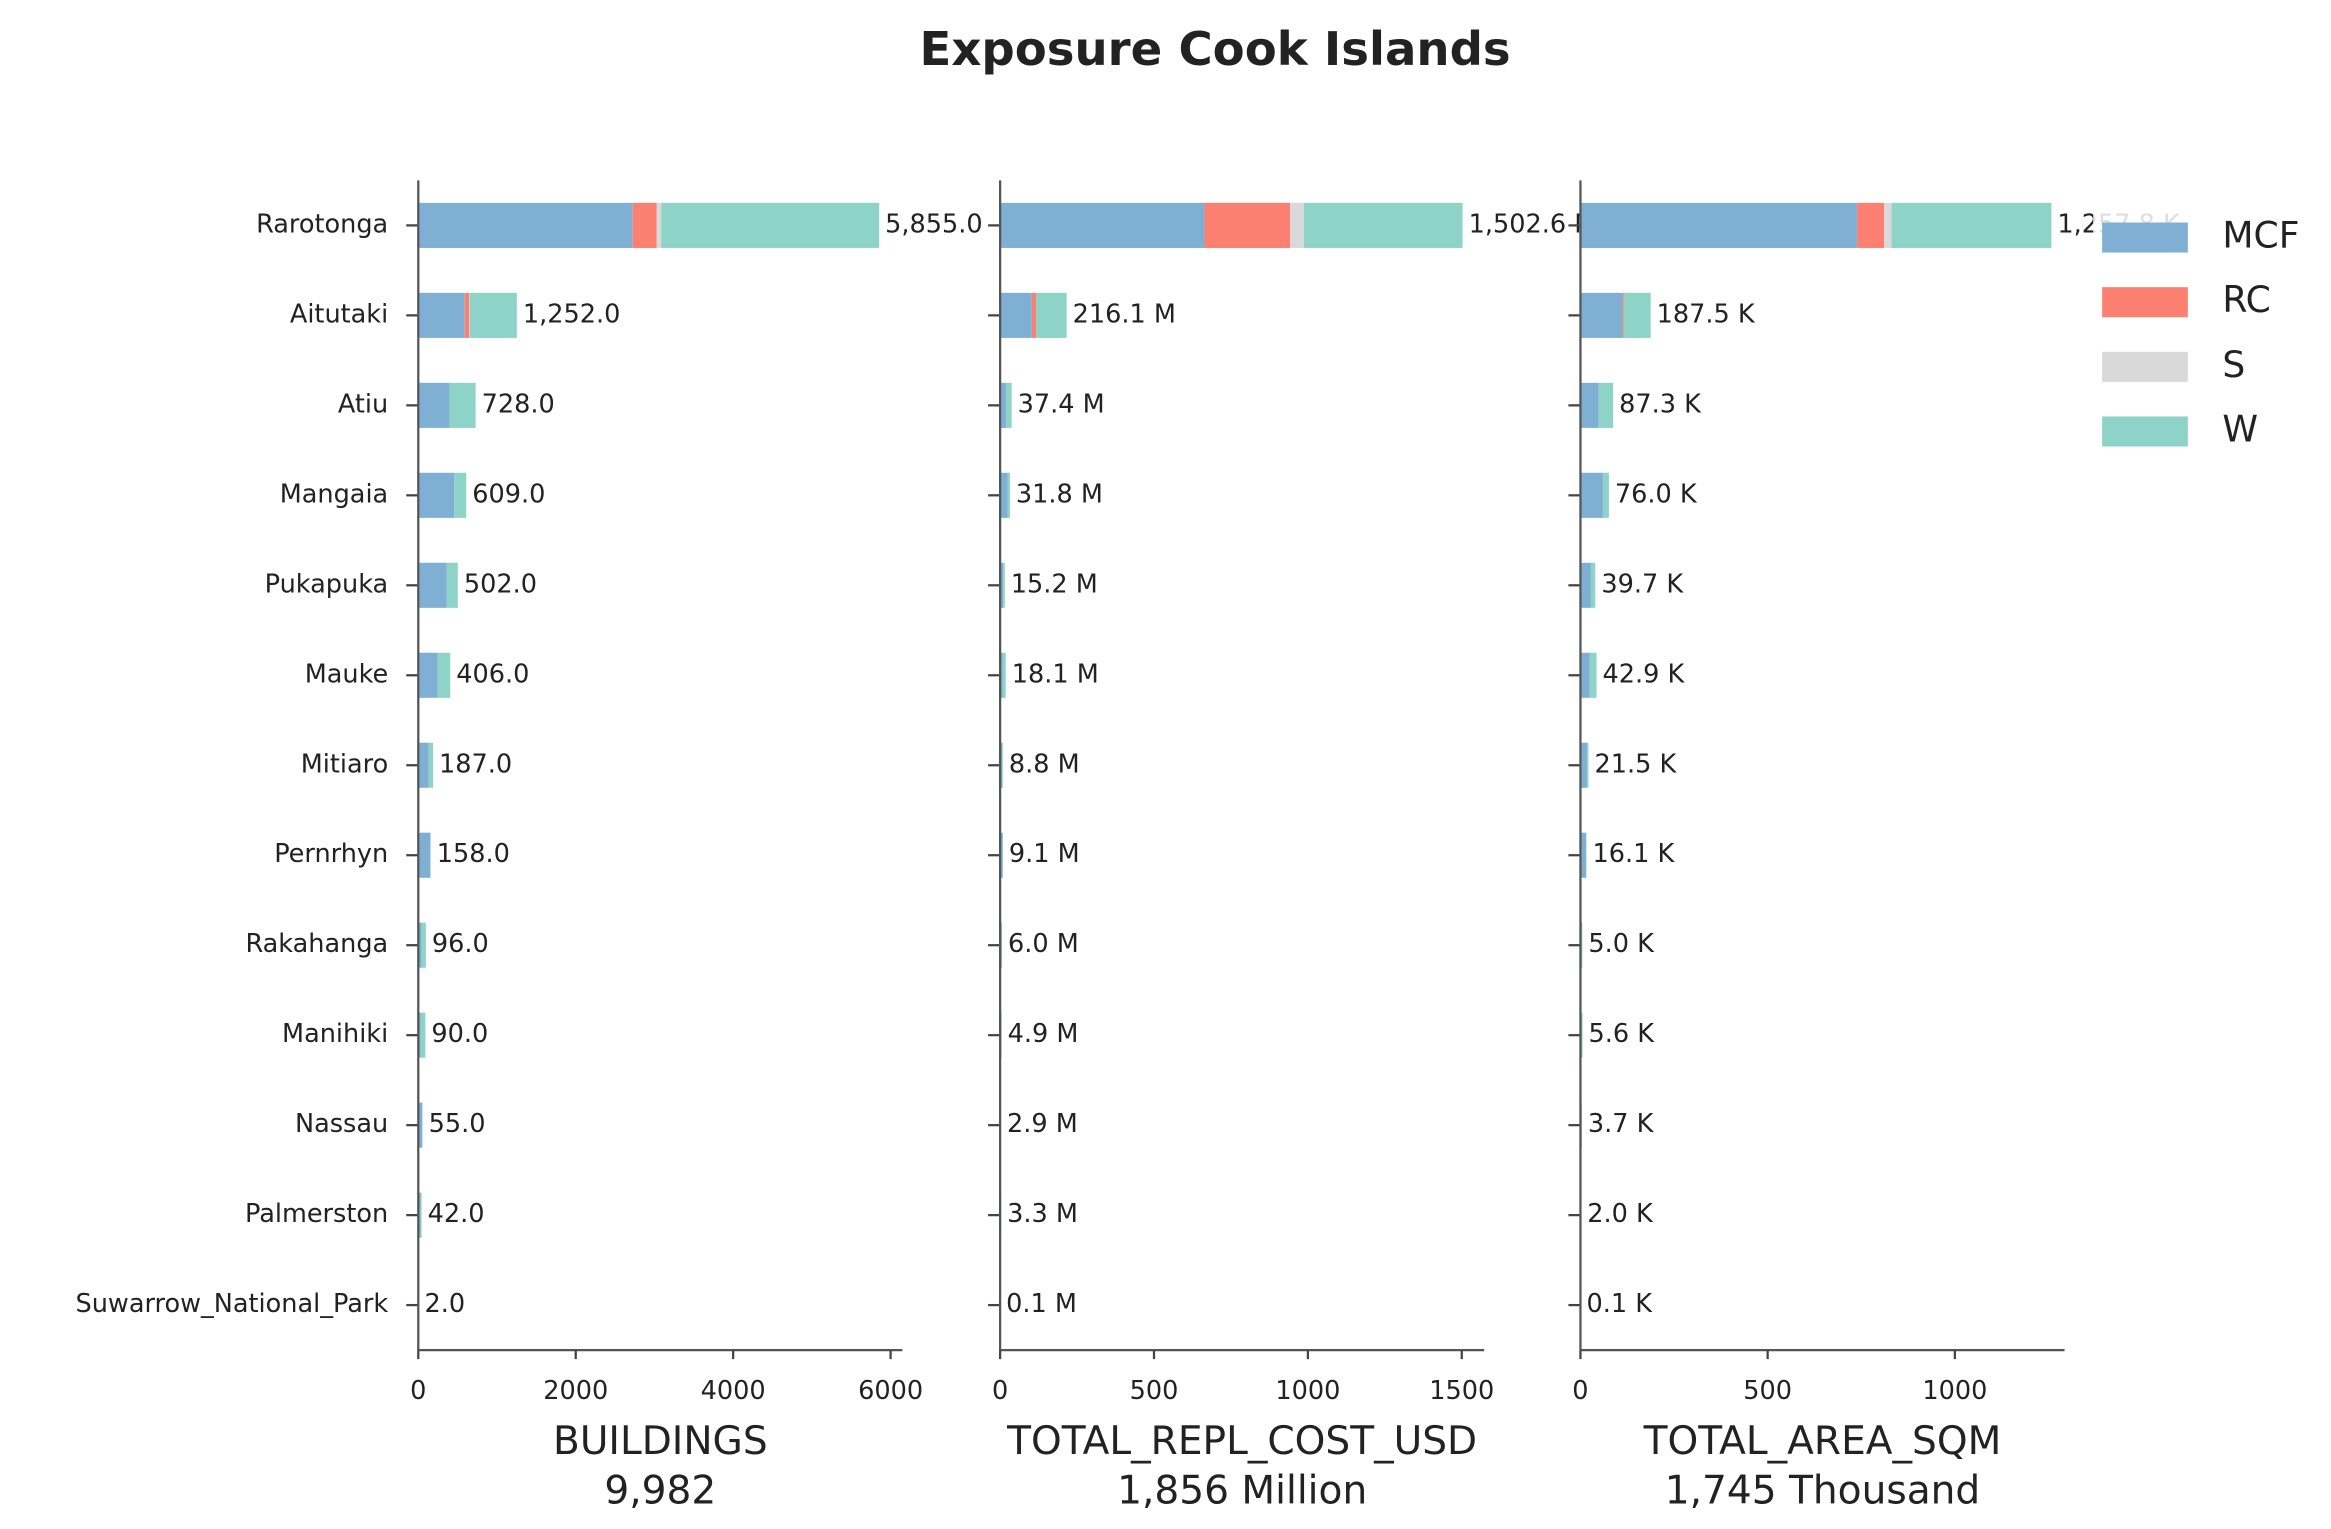 The image size is (2331, 1529). What do you see at coordinates (418, 1391) in the screenshot?
I see `x-tick-label: 0` at bounding box center [418, 1391].